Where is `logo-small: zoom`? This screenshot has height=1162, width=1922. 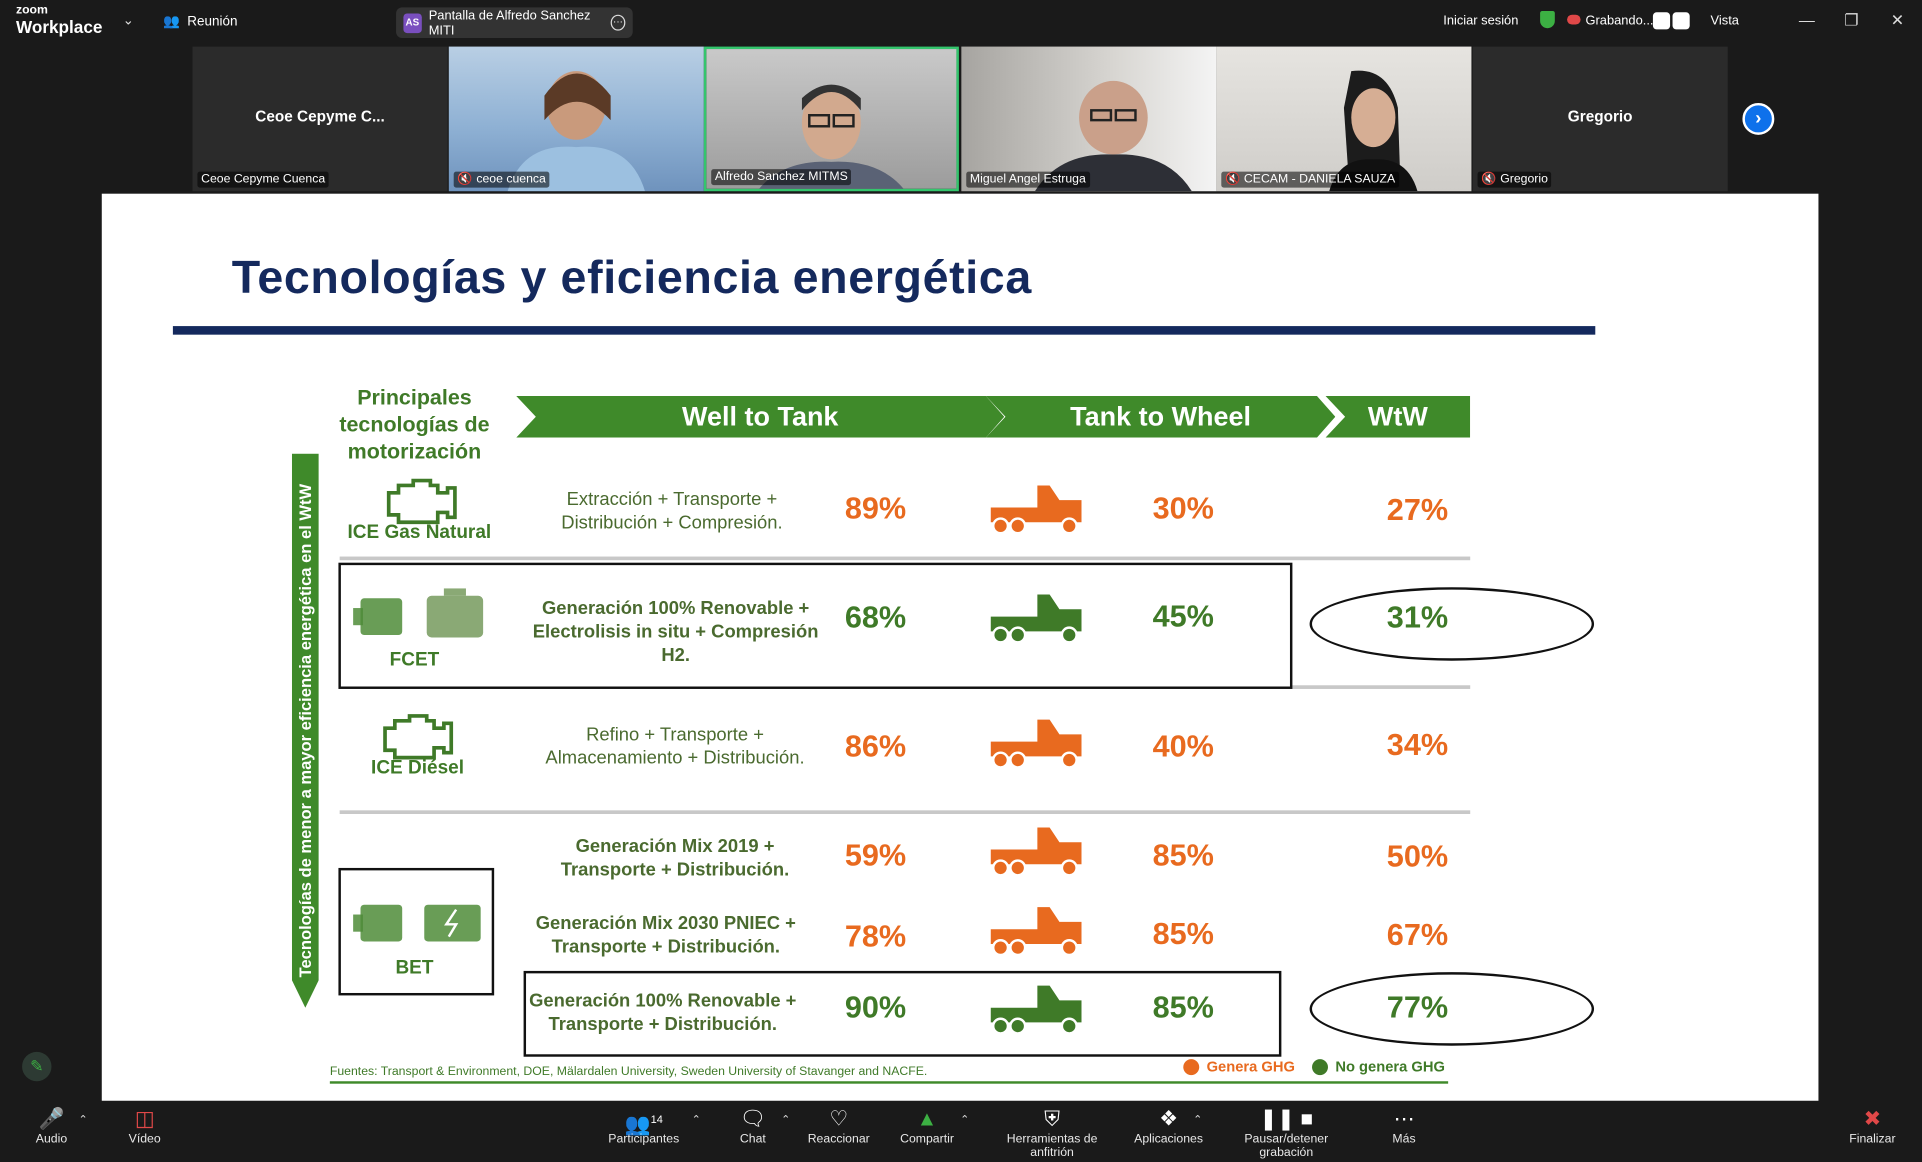 logo-small: zoom is located at coordinates (31, 10).